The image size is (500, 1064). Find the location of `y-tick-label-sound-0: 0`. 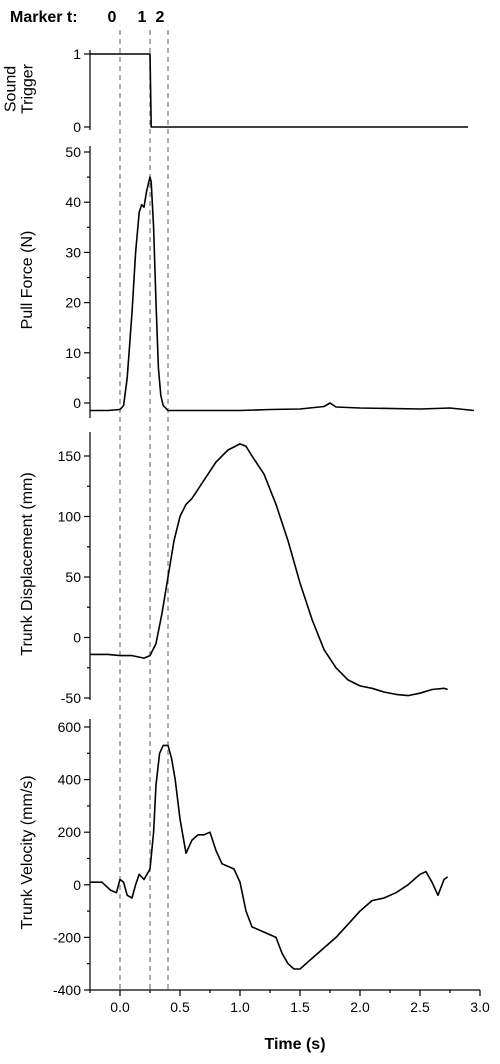

y-tick-label-sound-0: 0 is located at coordinates (77, 127).